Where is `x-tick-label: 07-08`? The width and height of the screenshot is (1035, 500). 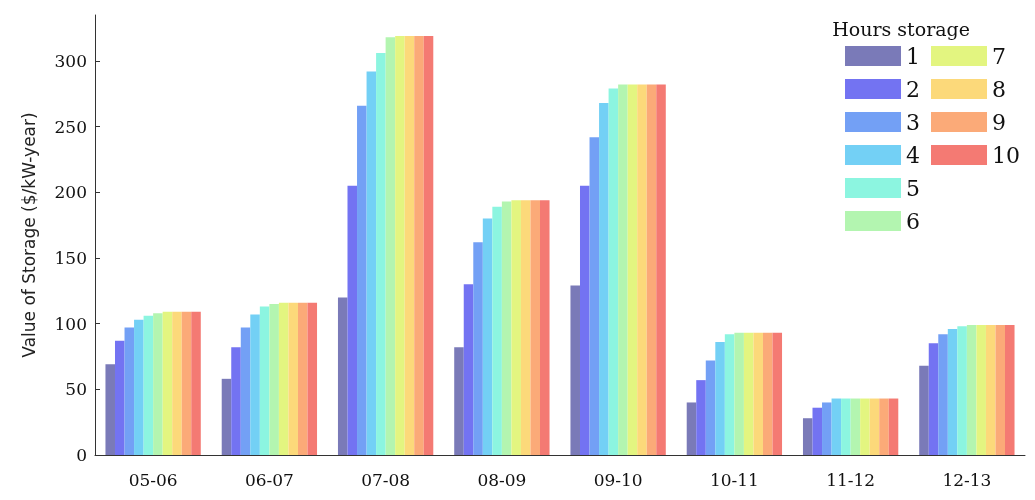
x-tick-label: 07-08 is located at coordinates (386, 479).